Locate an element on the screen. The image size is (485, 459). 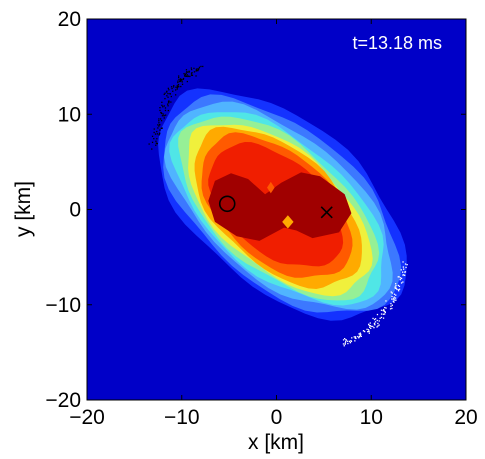
x-axis-title: x [km] is located at coordinates (276, 442).